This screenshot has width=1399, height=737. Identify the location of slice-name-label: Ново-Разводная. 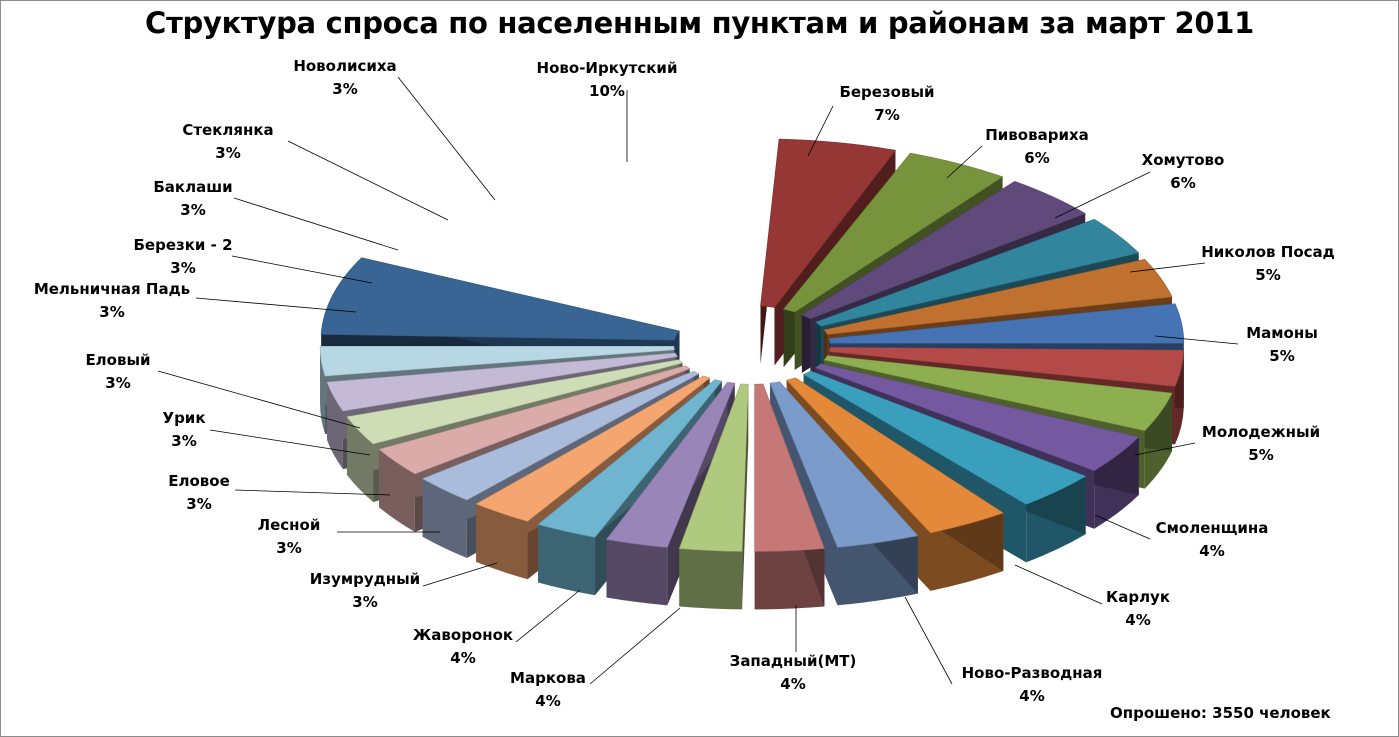
(1032, 673).